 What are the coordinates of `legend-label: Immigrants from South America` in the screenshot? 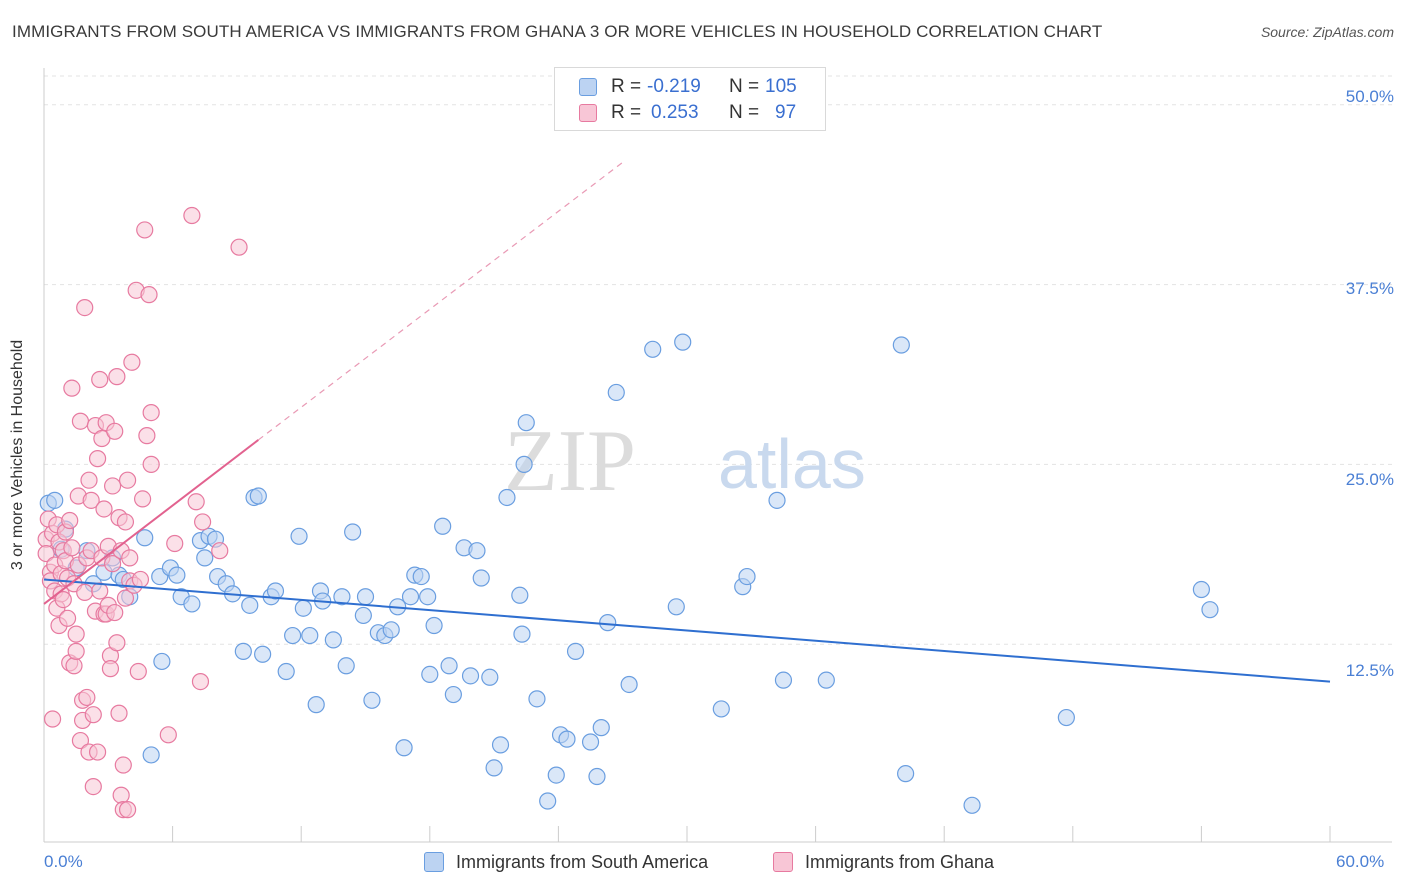 It's located at (582, 862).